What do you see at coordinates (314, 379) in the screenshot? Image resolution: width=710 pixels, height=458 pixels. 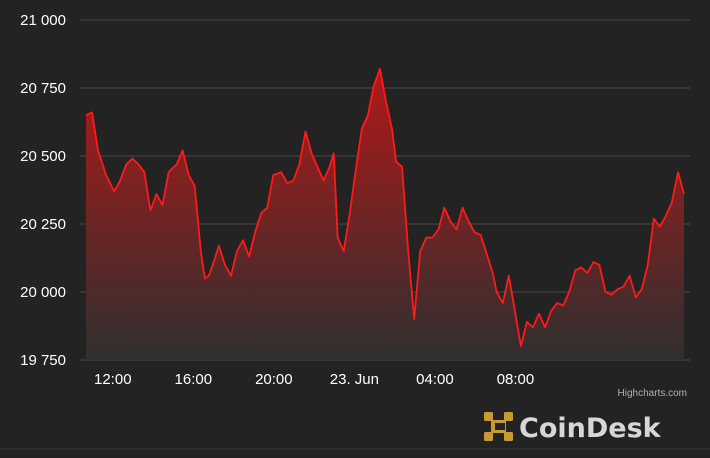 I see `x-axis: 12:00 16:00 20:00 23. Jun 04:00 08:00` at bounding box center [314, 379].